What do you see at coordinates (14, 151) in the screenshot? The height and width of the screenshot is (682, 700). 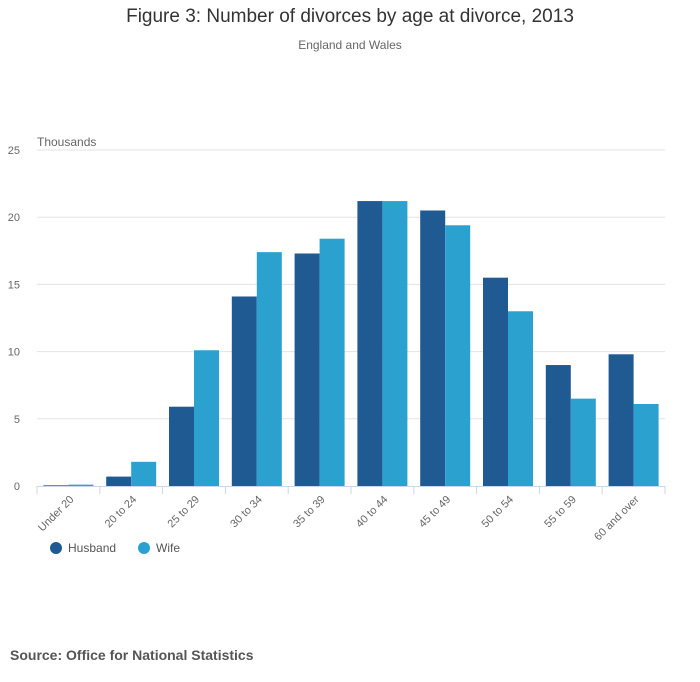 I see `y-tick-label-25: 25` at bounding box center [14, 151].